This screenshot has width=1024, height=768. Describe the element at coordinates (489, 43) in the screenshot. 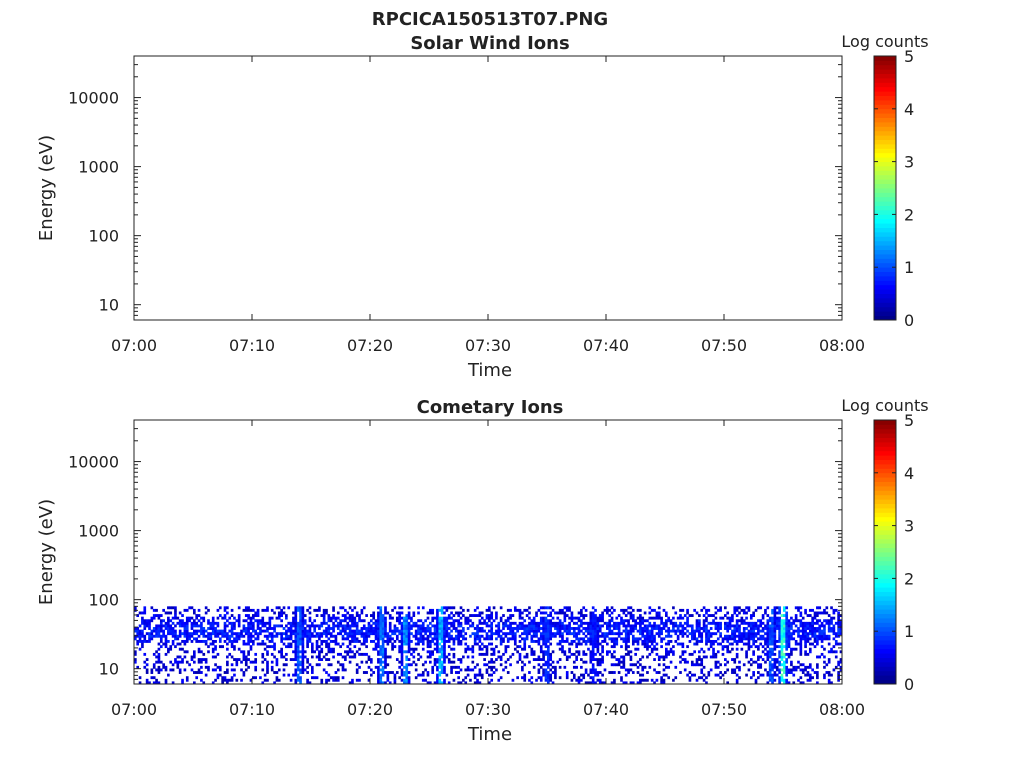

I see `panel-title-solar-wind: Solar Wind Ions` at that location.